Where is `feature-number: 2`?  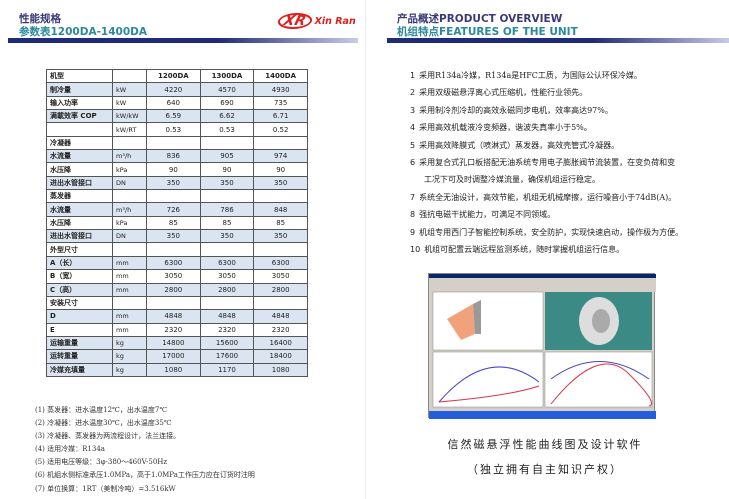
feature-number: 2 is located at coordinates (413, 93).